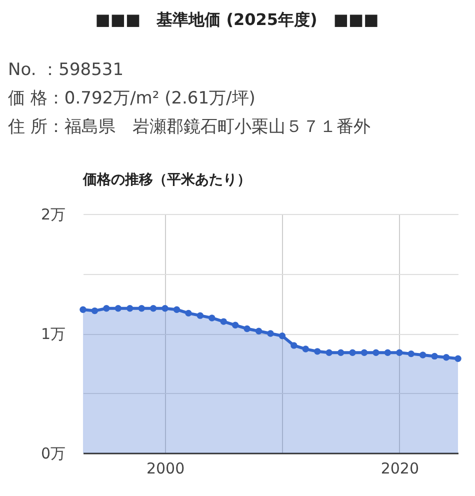 The width and height of the screenshot is (475, 496). Describe the element at coordinates (166, 180) in the screenshot. I see `chart-subtitle: 価格の推移（平米あたり）` at that location.